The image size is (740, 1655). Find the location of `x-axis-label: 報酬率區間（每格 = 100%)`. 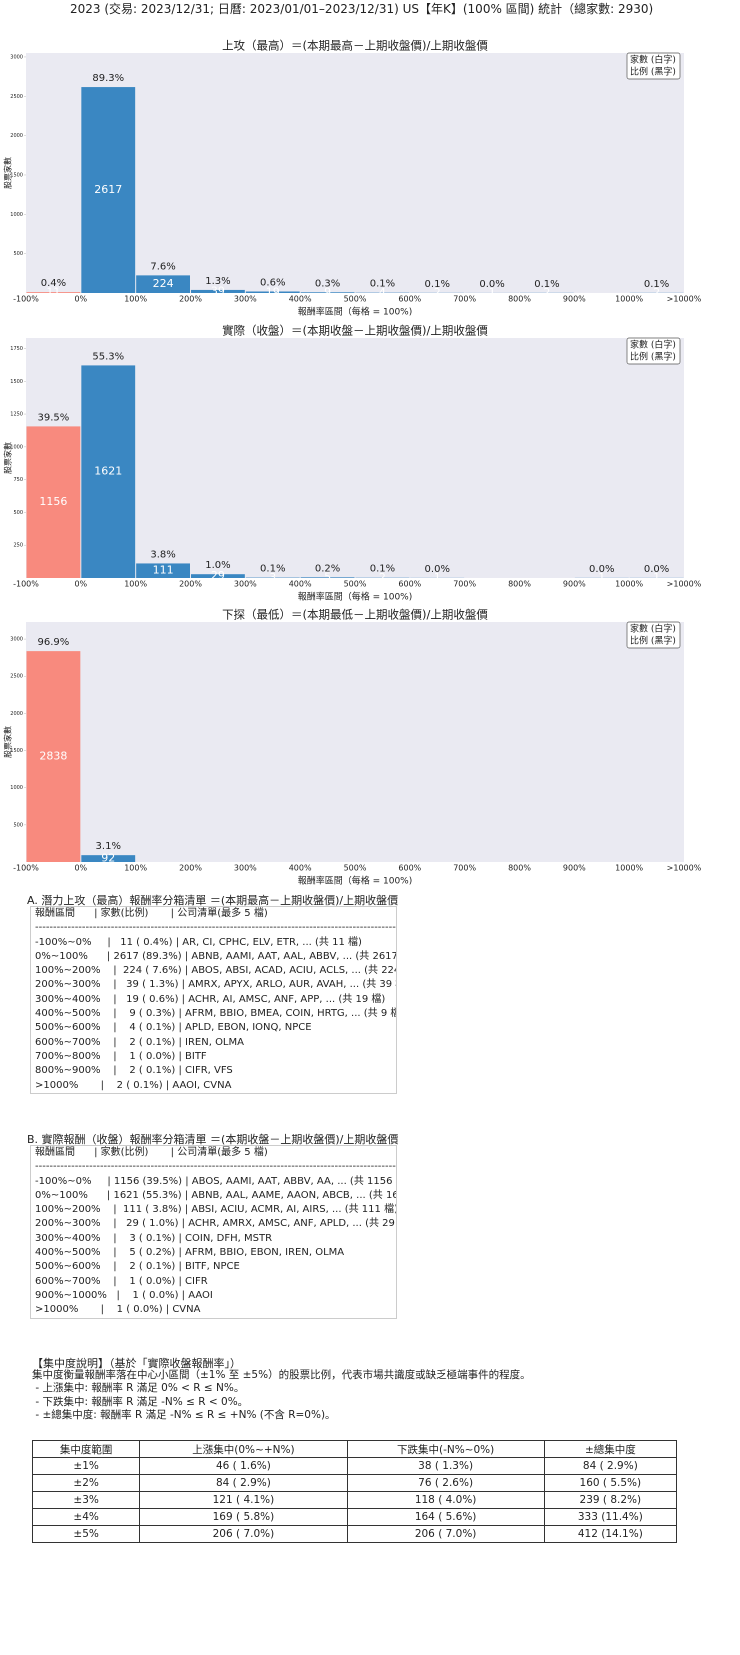

x-axis-label: 報酬率區間（每格 = 100%) is located at coordinates (355, 597).